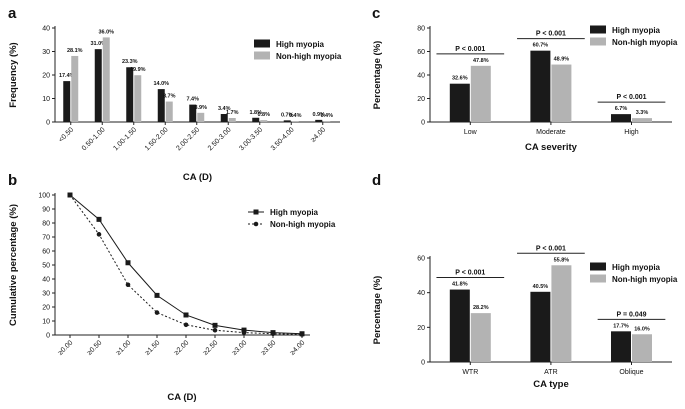 This screenshot has width=685, height=409. What do you see at coordinates (12, 13) in the screenshot?
I see `panel-label: a` at bounding box center [12, 13].